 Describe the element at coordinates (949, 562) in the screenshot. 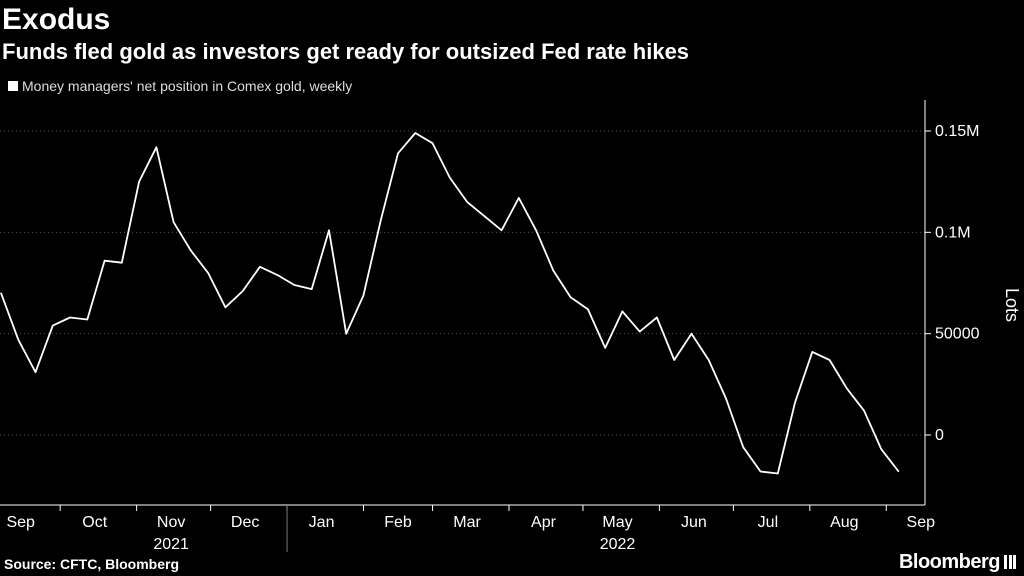

I see `brand-name: Bloomberg` at that location.